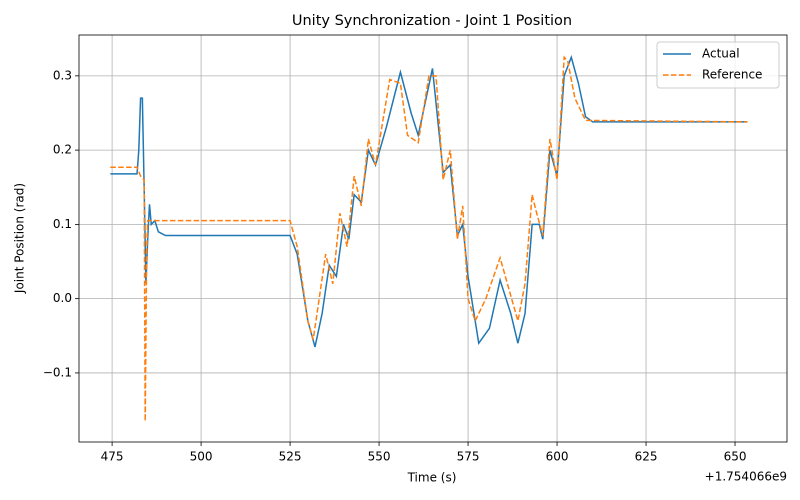 The image size is (800, 500). What do you see at coordinates (732, 75) in the screenshot?
I see `legend-label: Reference` at bounding box center [732, 75].